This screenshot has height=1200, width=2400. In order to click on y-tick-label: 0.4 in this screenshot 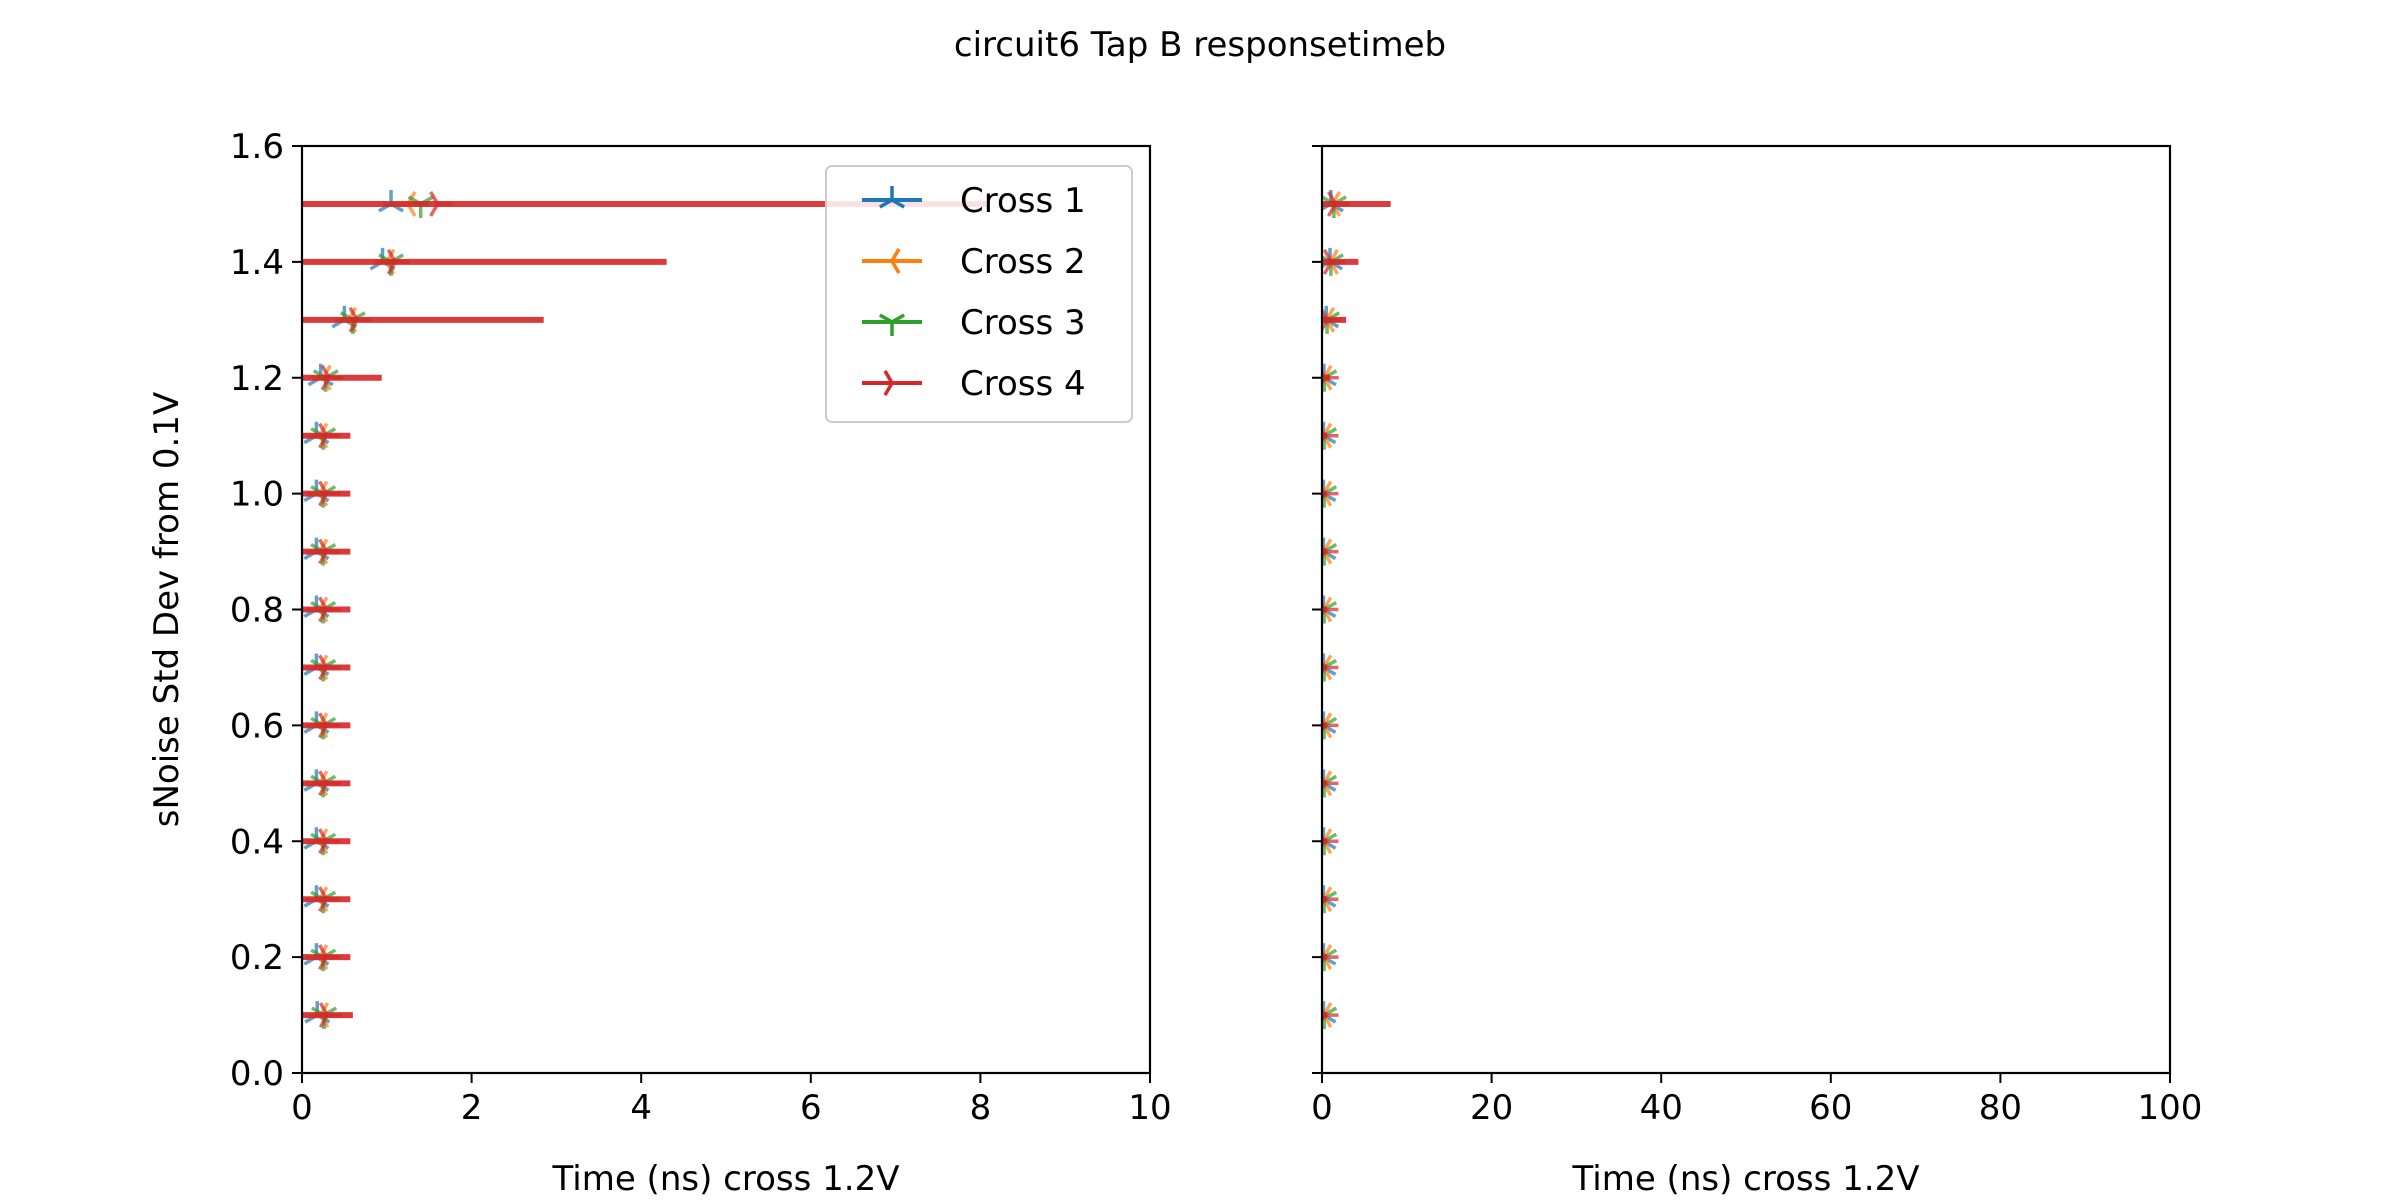, I will do `click(257, 842)`.